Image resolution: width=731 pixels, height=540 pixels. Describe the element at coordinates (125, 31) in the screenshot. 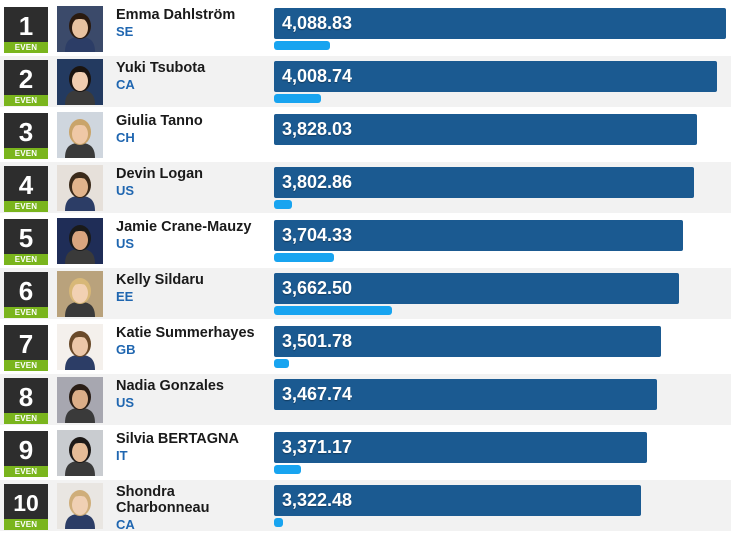

I see `country-code: SE` at that location.